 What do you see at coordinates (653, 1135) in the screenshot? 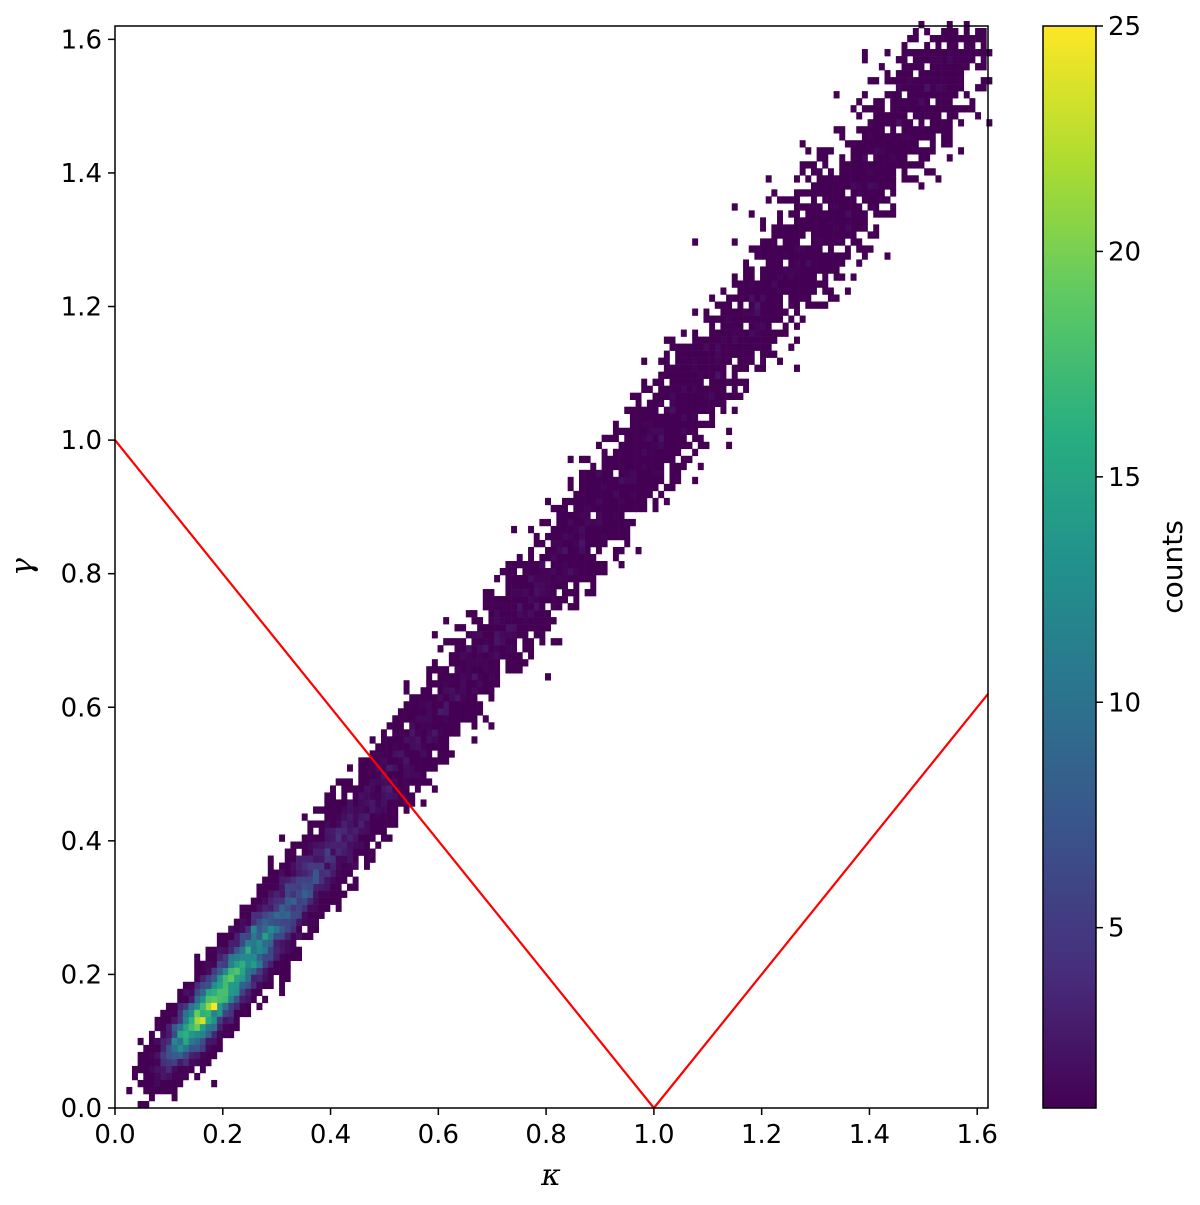
I see `x-tick-label: 1.0` at bounding box center [653, 1135].